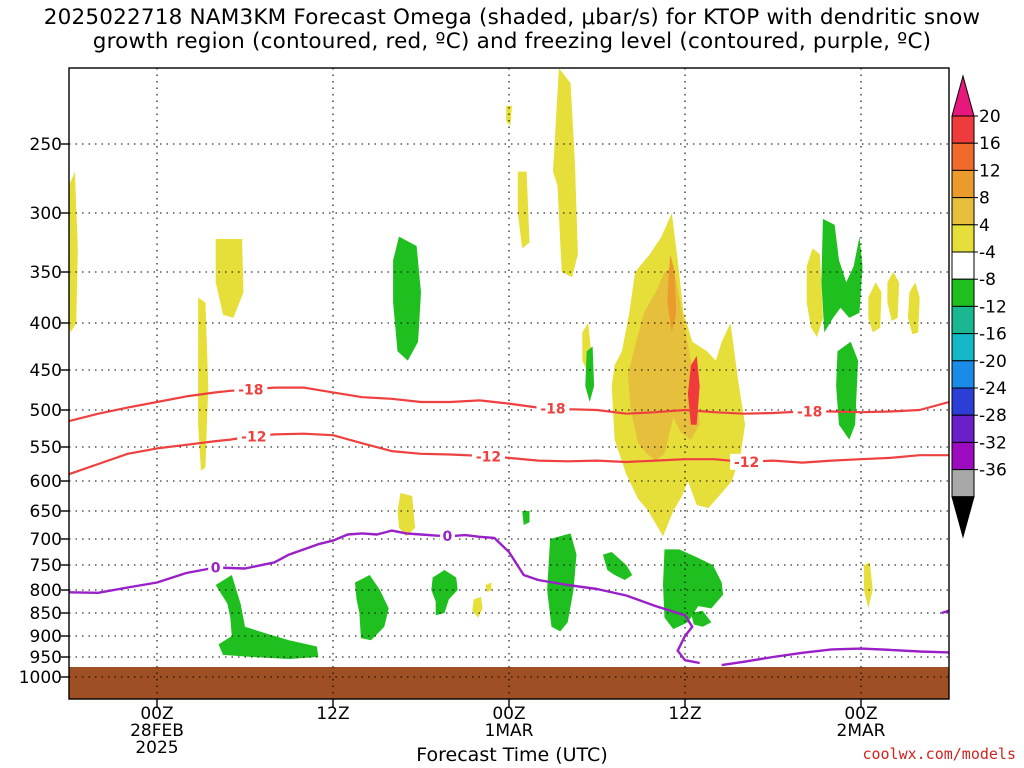 The height and width of the screenshot is (768, 1024). I want to click on colorbar-label-11: -28, so click(993, 416).